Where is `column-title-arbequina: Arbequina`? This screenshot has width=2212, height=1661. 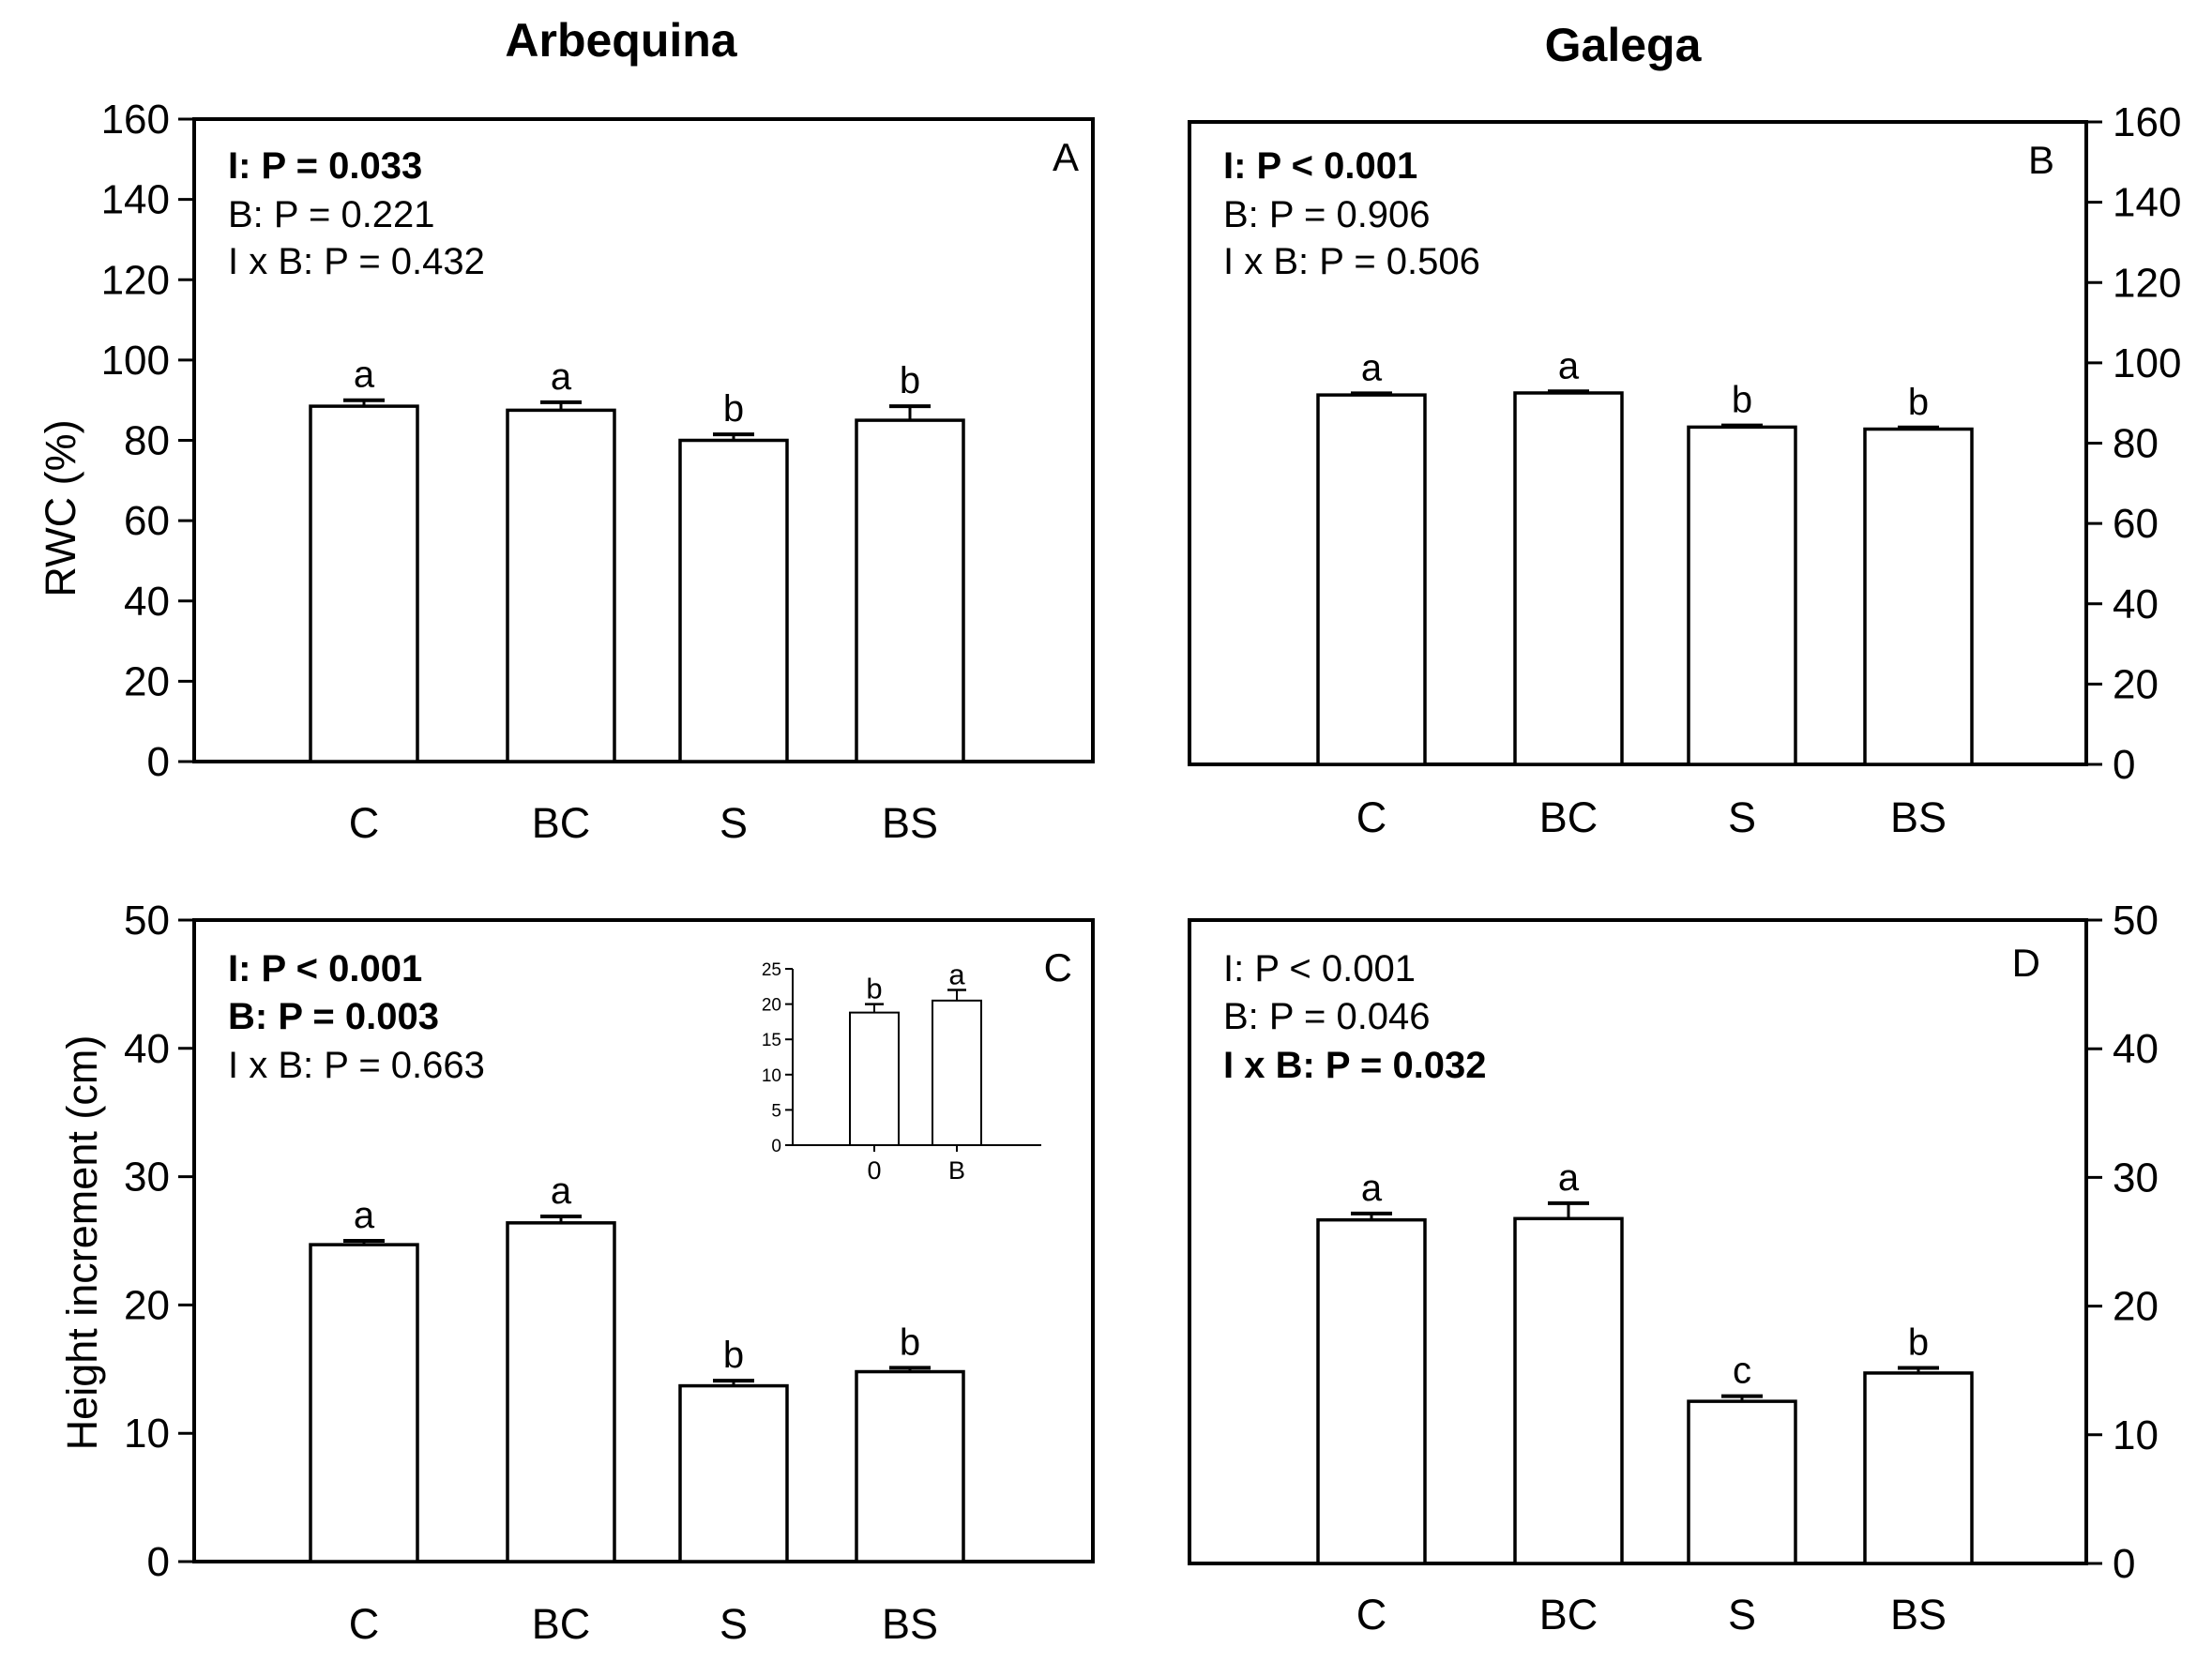
column-title-arbequina: Arbequina is located at coordinates (621, 40).